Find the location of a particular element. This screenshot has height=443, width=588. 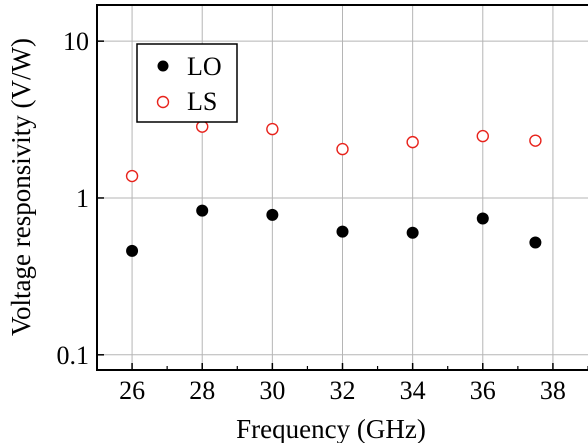

y-axis-title: Voltage responsivity (V/W) is located at coordinates (21, 187).